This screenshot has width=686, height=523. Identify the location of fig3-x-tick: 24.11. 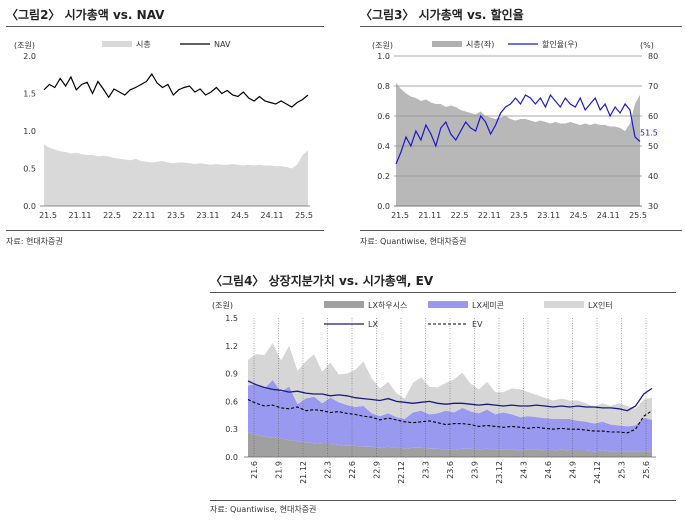
(608, 215).